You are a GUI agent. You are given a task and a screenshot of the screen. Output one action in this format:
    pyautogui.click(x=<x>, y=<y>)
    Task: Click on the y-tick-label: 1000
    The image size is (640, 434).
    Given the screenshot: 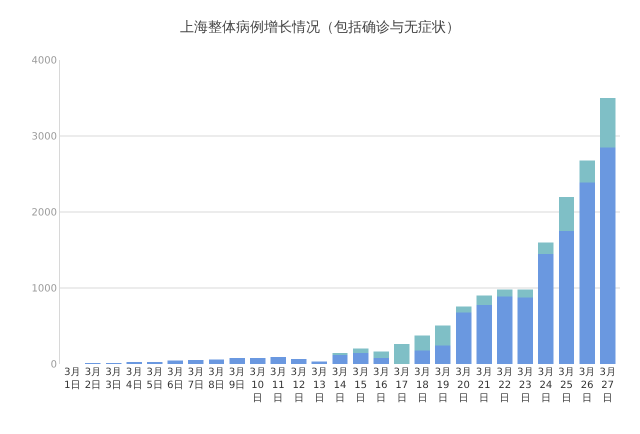 What is the action you would take?
    pyautogui.click(x=44, y=289)
    